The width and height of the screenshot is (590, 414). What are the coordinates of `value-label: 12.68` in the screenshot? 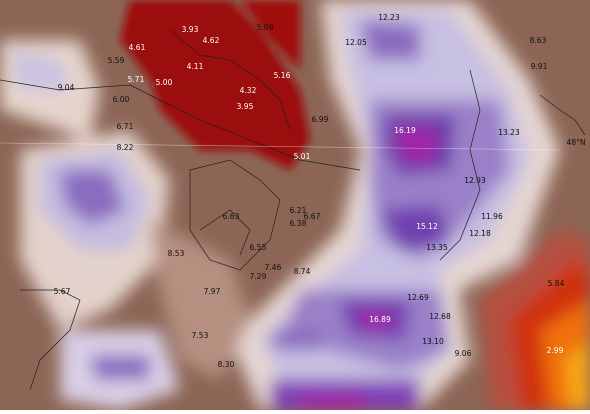 It's located at (440, 316).